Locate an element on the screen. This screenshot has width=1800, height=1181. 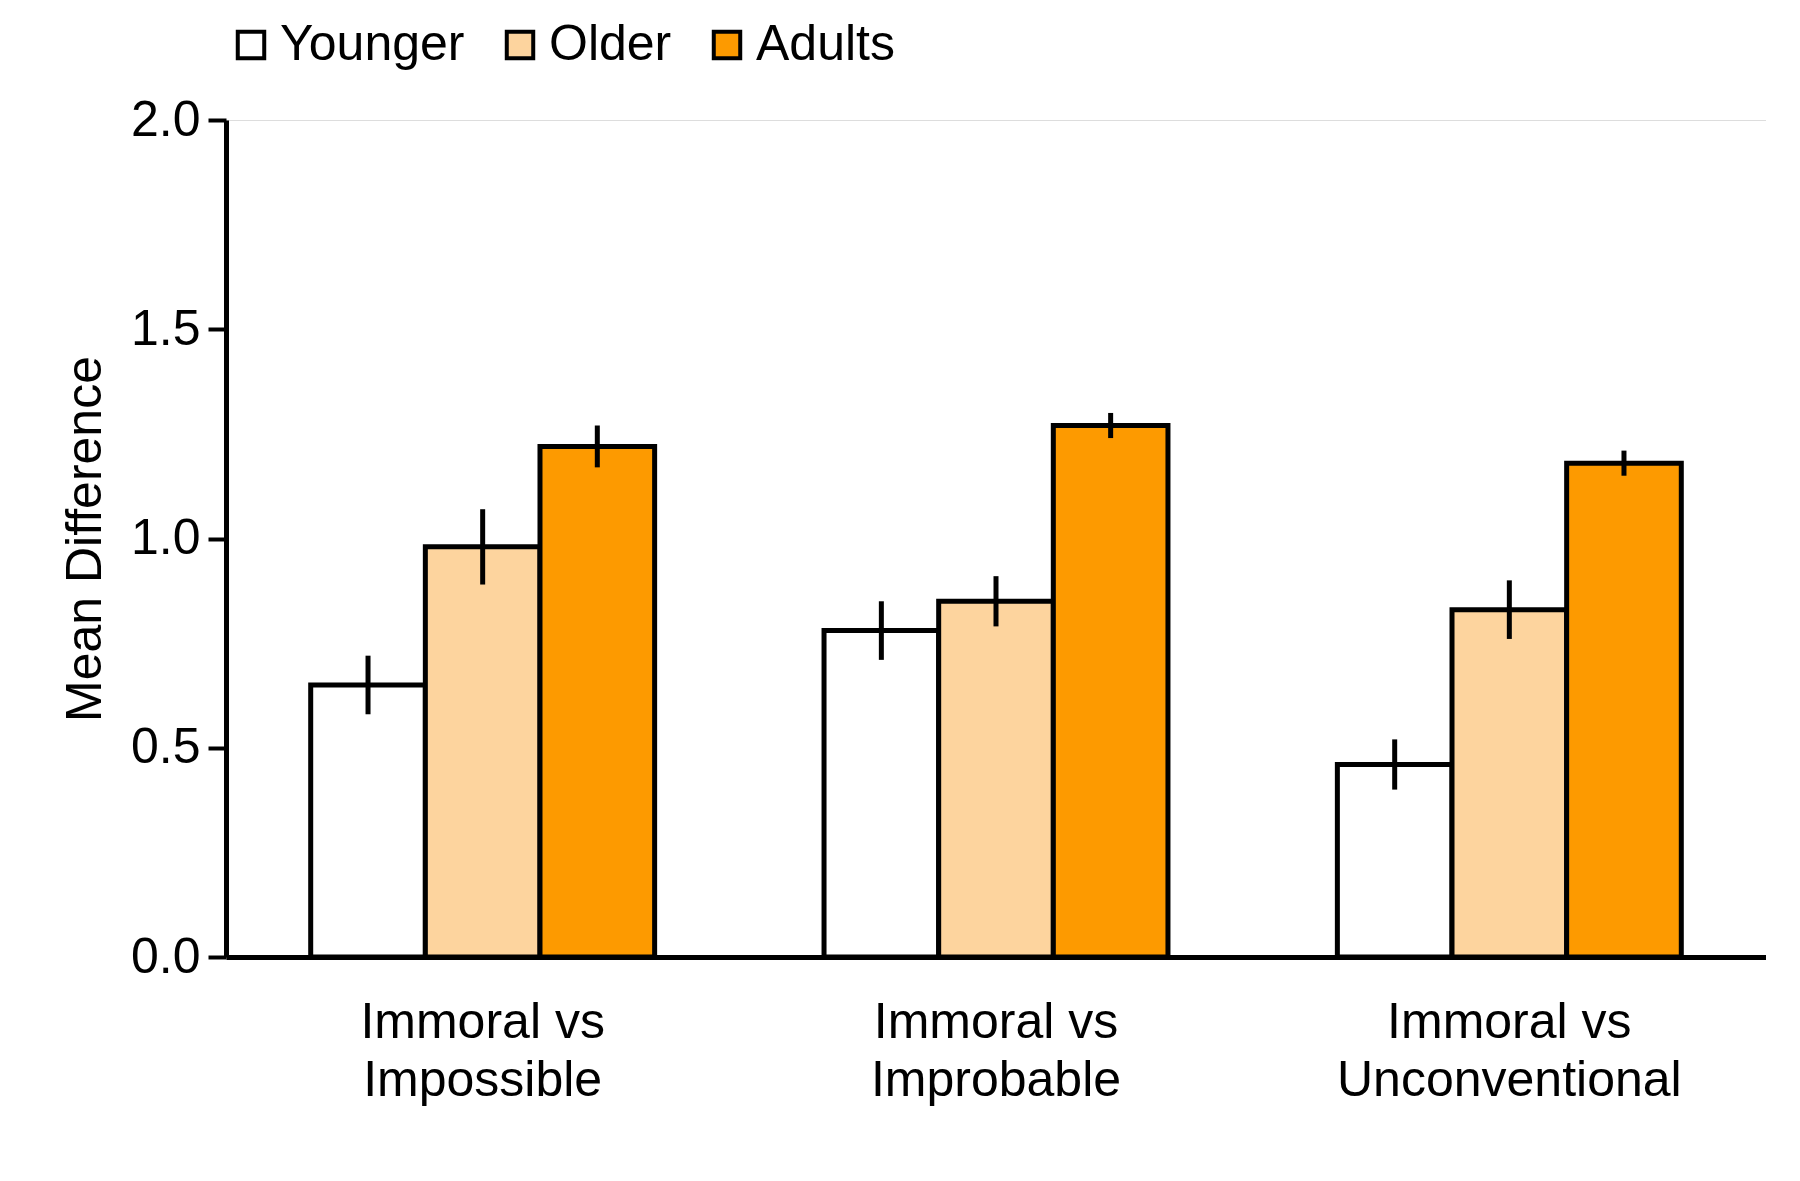
y-tick-label: 1.5 is located at coordinates (165, 327).